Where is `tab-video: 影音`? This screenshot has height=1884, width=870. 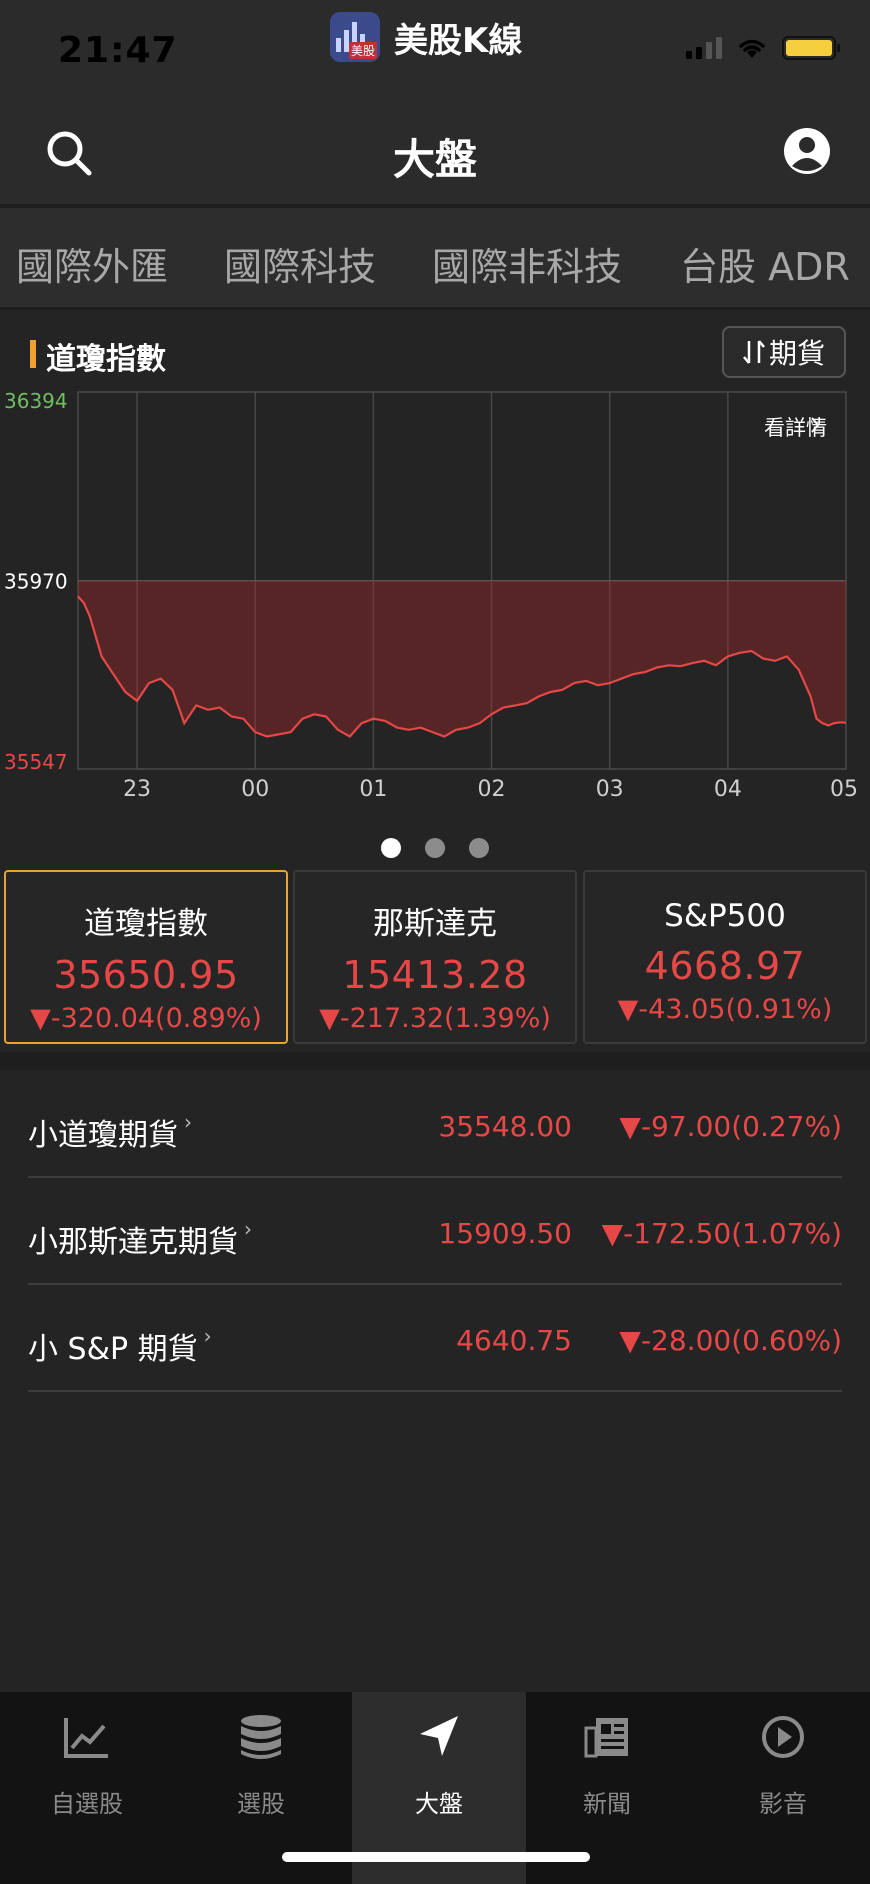 tab-video: 影音 is located at coordinates (783, 1788).